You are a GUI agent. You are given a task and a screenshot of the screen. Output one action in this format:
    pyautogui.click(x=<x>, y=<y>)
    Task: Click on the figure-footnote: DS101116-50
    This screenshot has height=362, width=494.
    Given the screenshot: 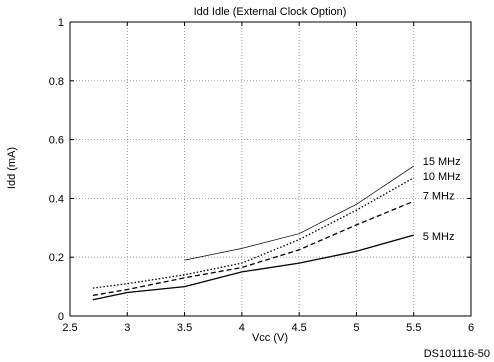 What is the action you would take?
    pyautogui.click(x=457, y=354)
    